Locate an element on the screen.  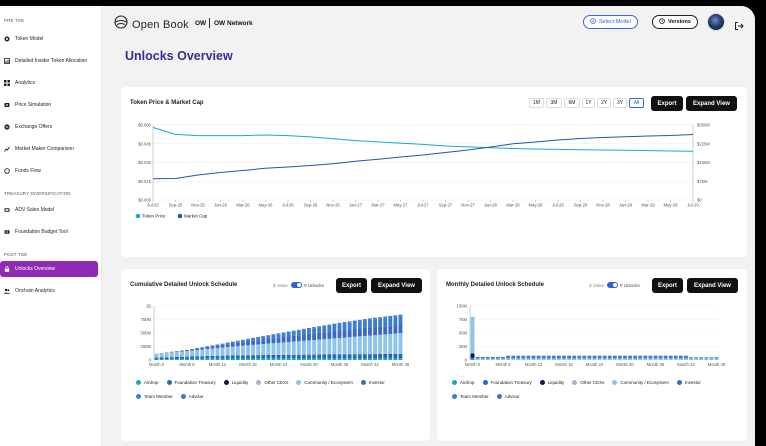
x-tick-label: Jul-26 is located at coordinates (288, 205).